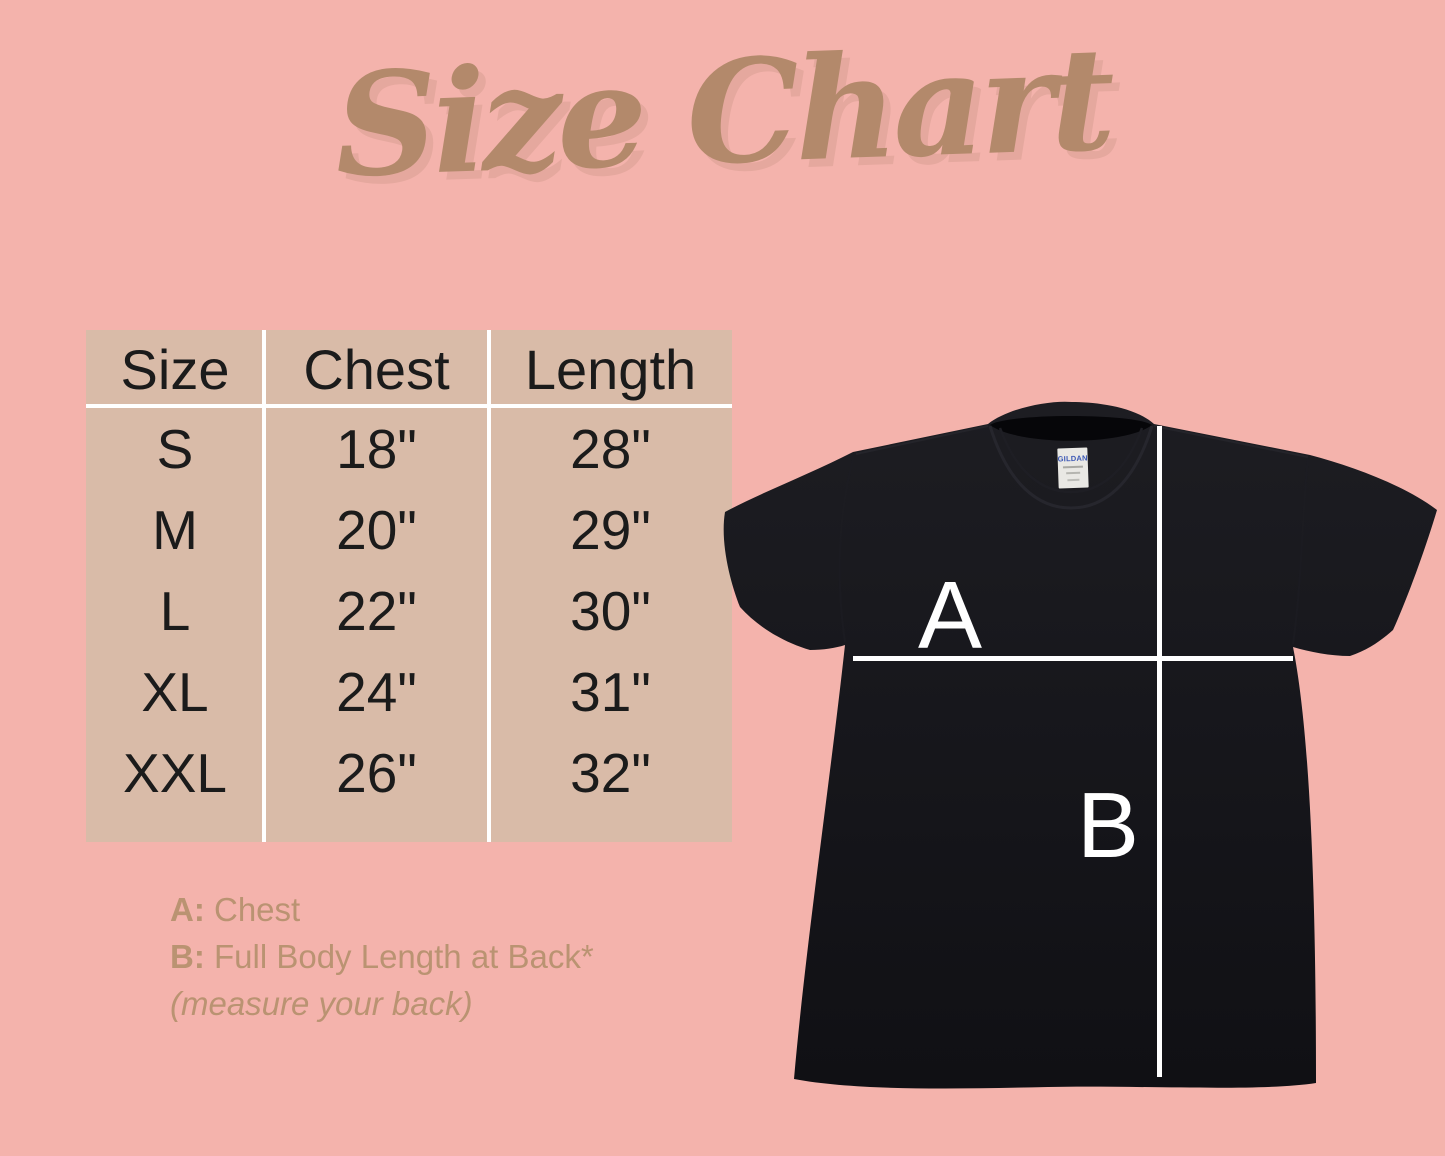 The image size is (1445, 1156). Describe the element at coordinates (376, 610) in the screenshot. I see `cell-chest: 22"` at that location.